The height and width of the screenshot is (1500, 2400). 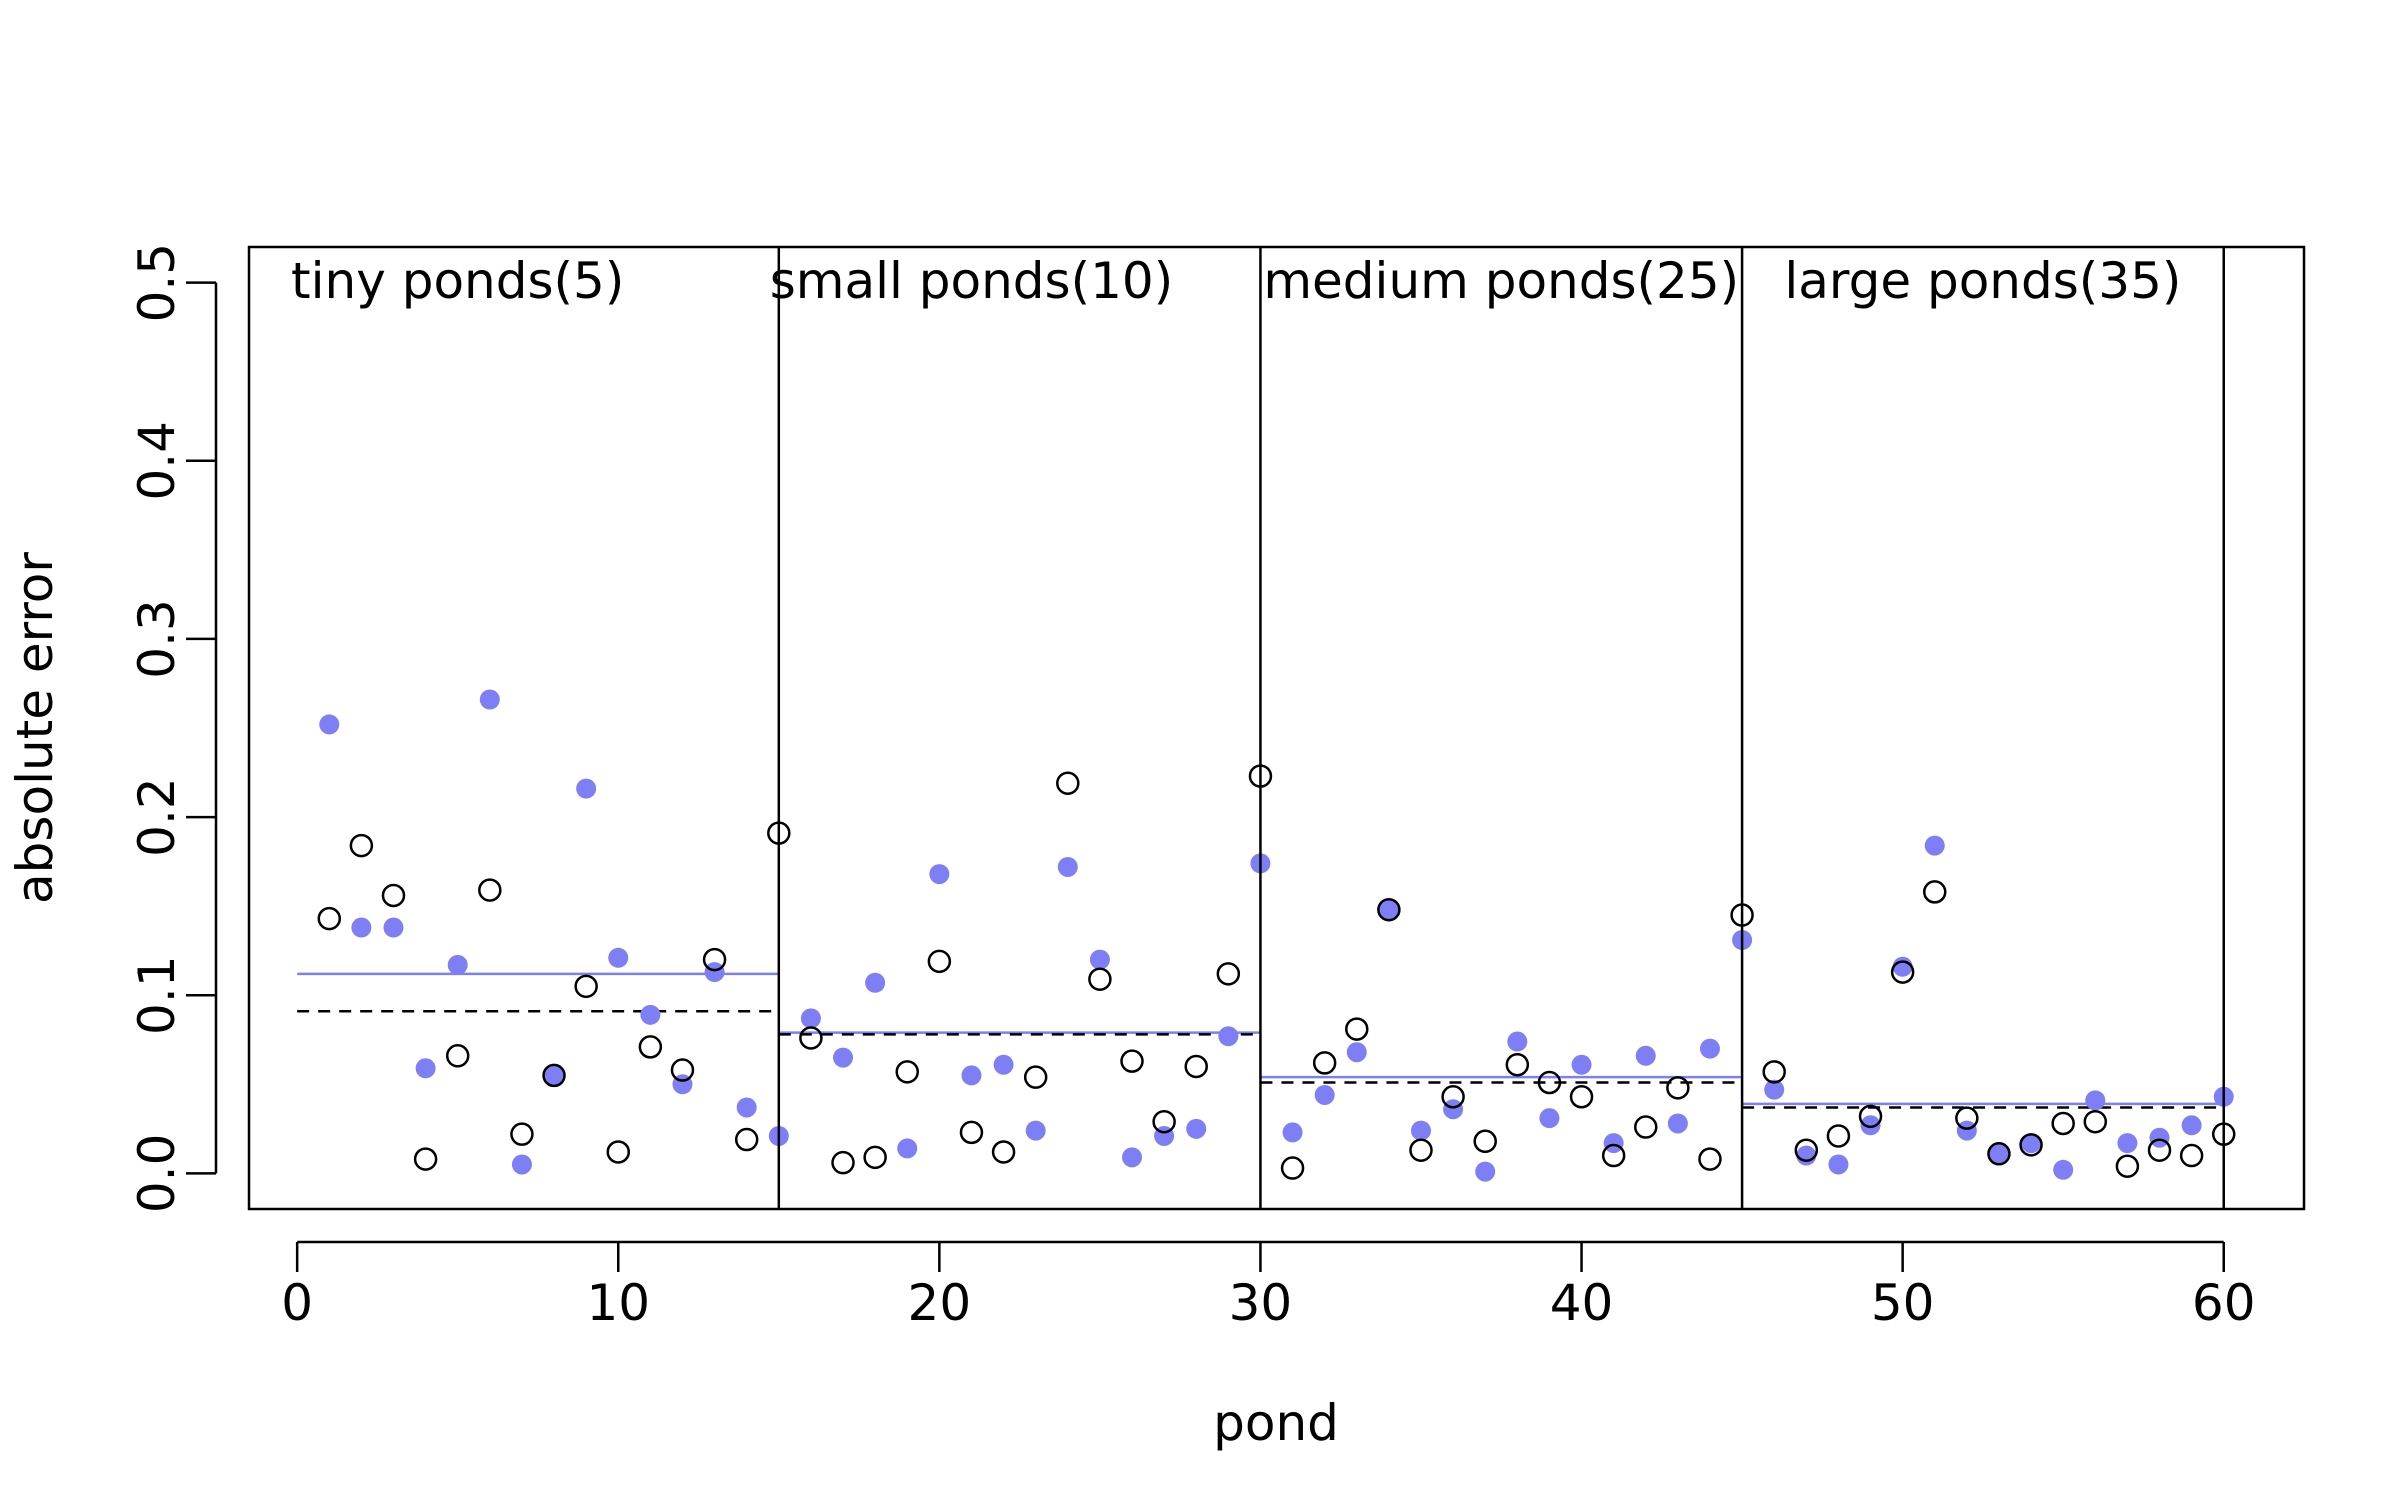 I want to click on x-tick-label: 50, so click(x=1903, y=1303).